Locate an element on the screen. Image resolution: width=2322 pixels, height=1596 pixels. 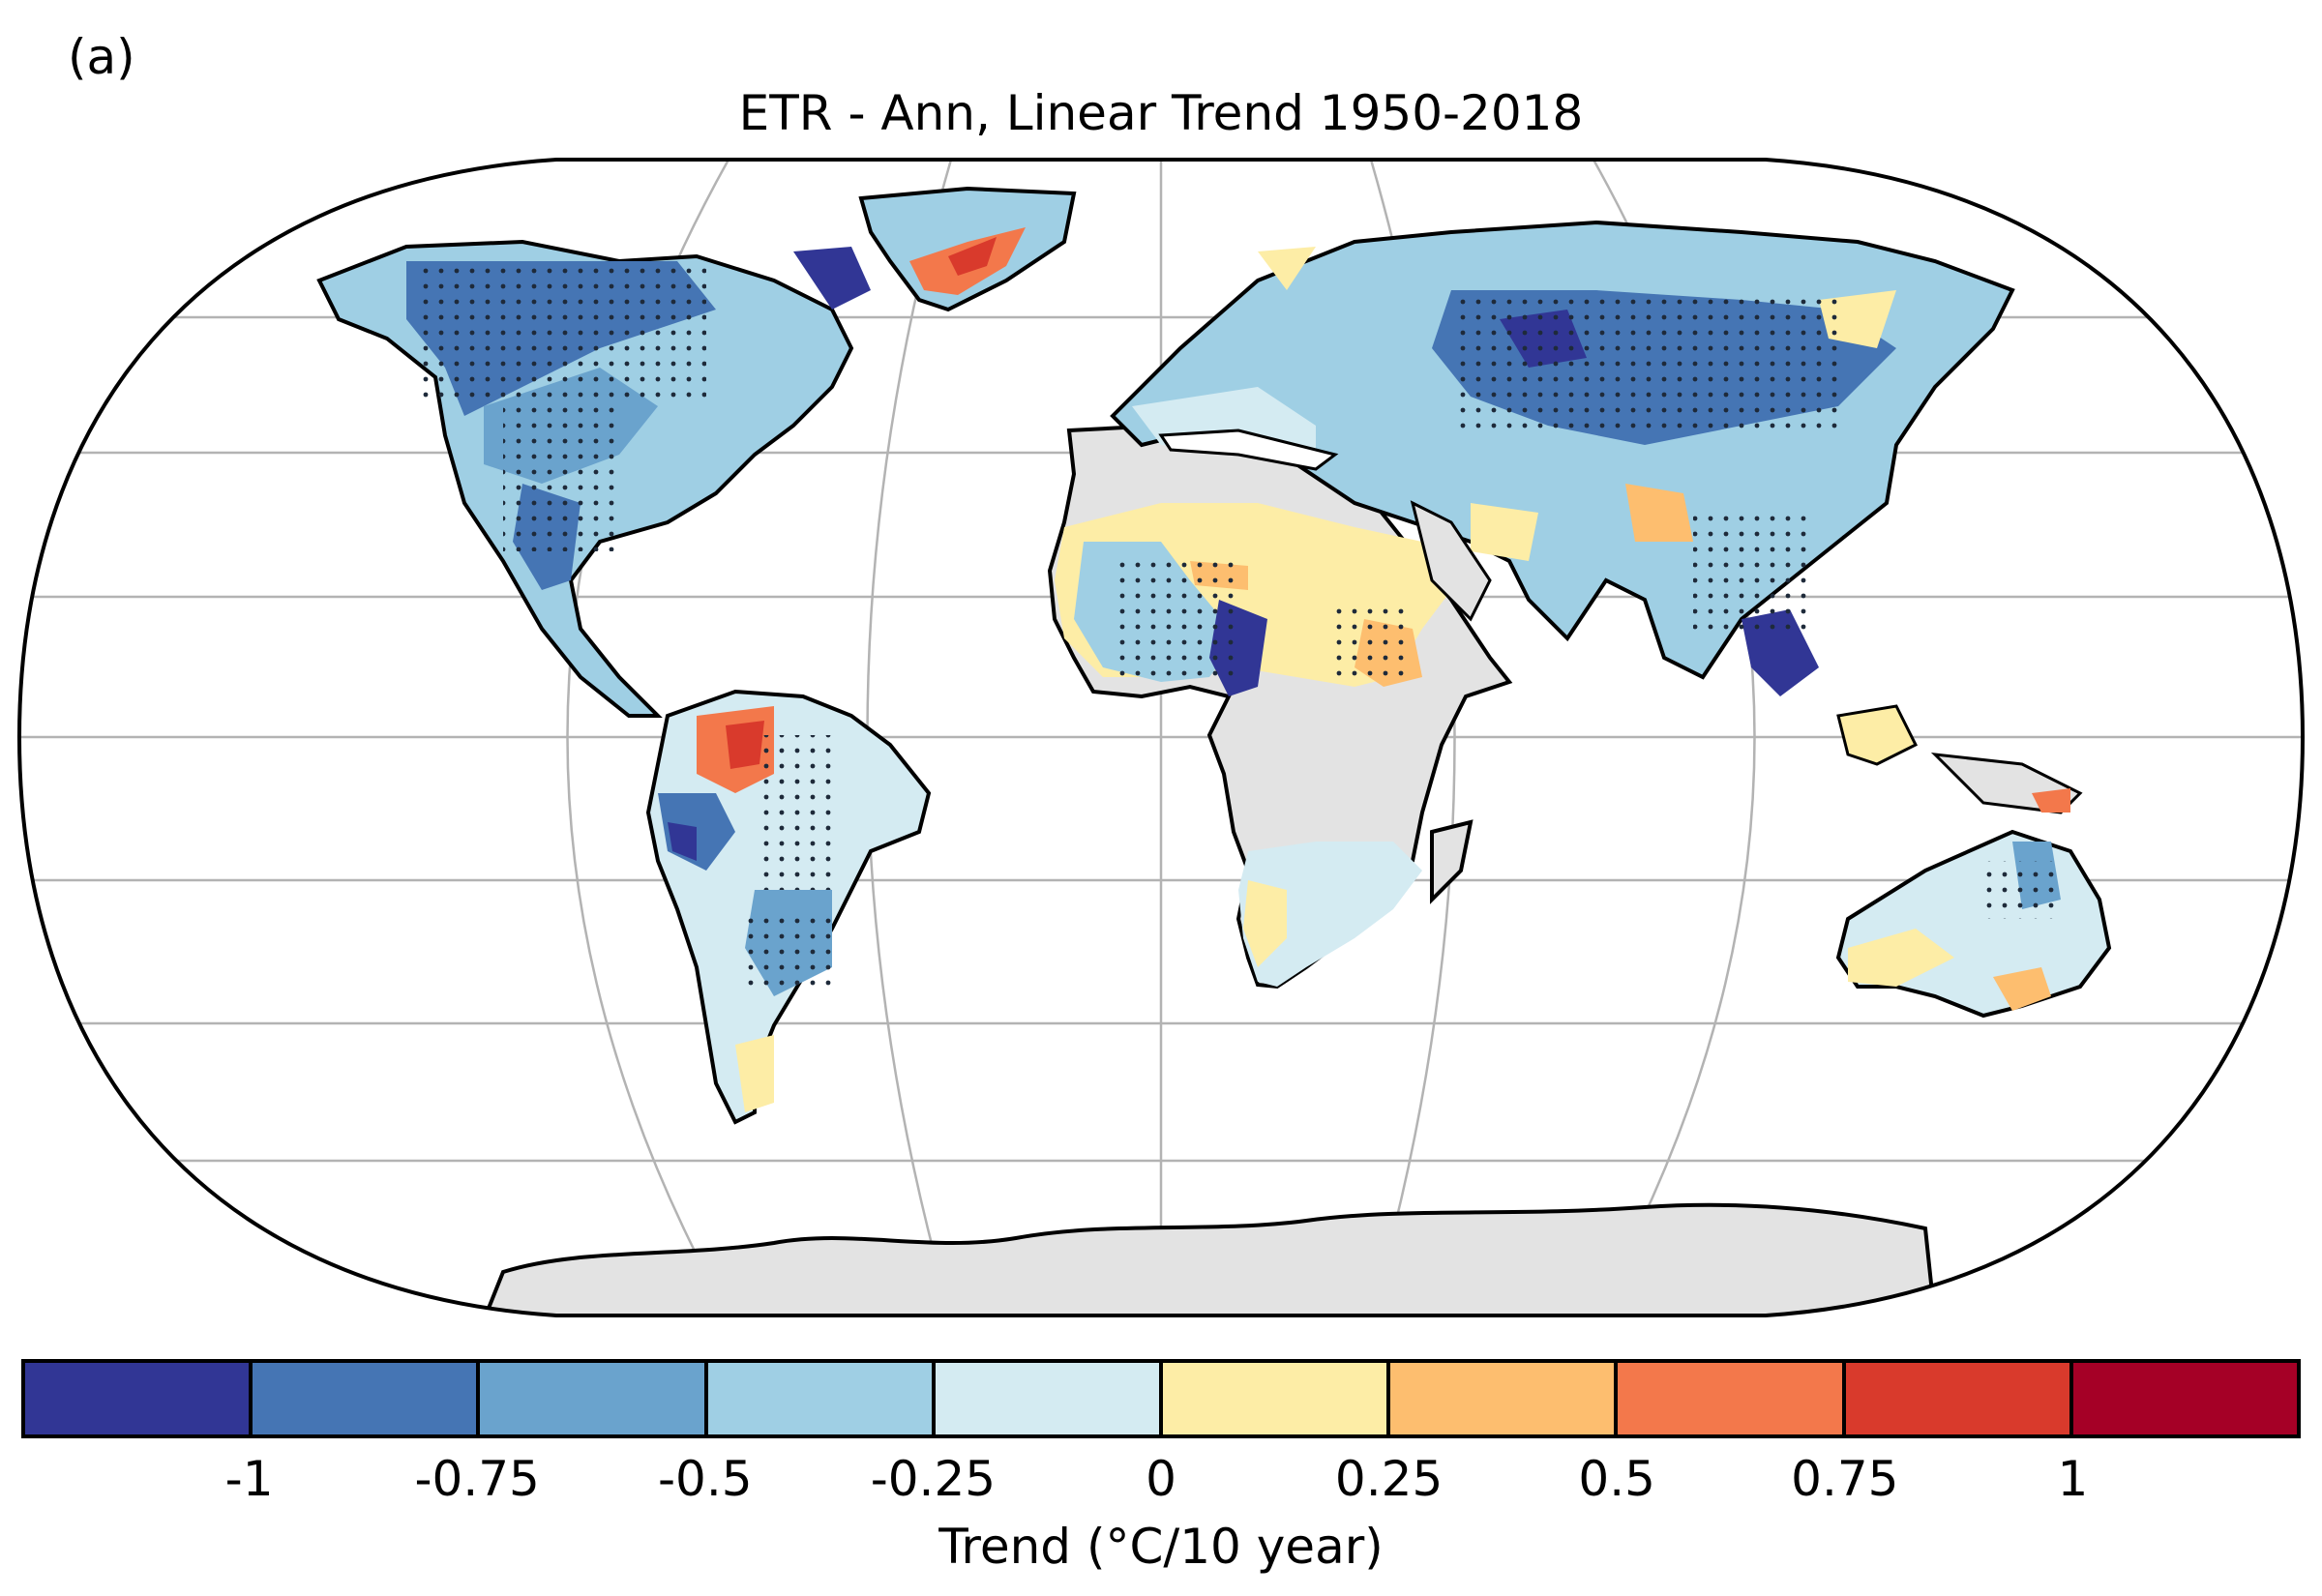
australia-region is located at coordinates (1973, 924).